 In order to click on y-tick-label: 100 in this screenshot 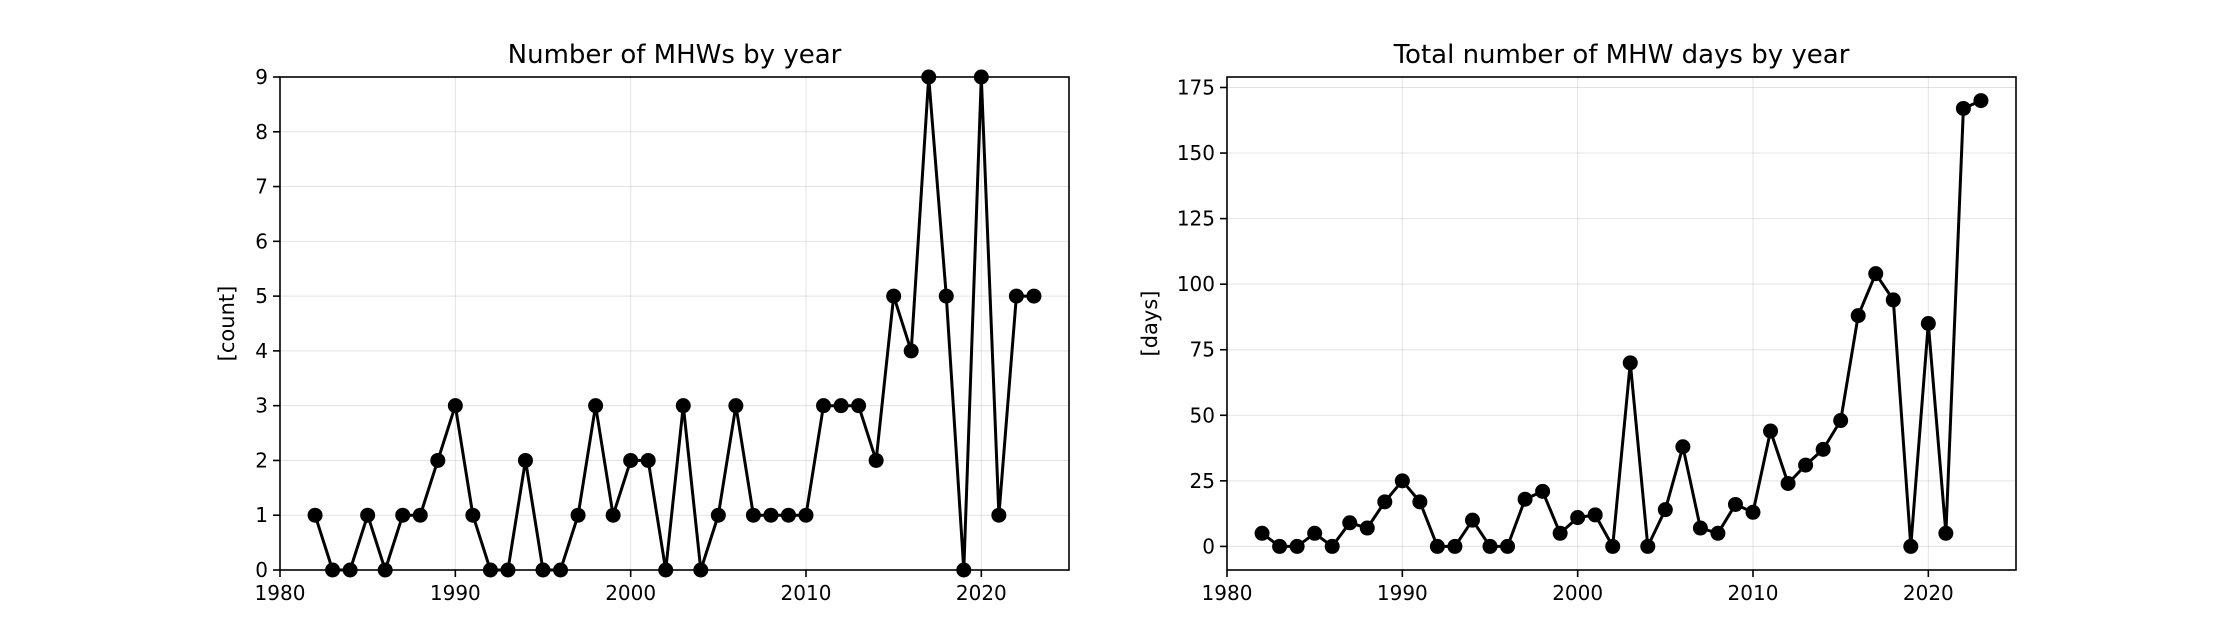, I will do `click(1196, 284)`.